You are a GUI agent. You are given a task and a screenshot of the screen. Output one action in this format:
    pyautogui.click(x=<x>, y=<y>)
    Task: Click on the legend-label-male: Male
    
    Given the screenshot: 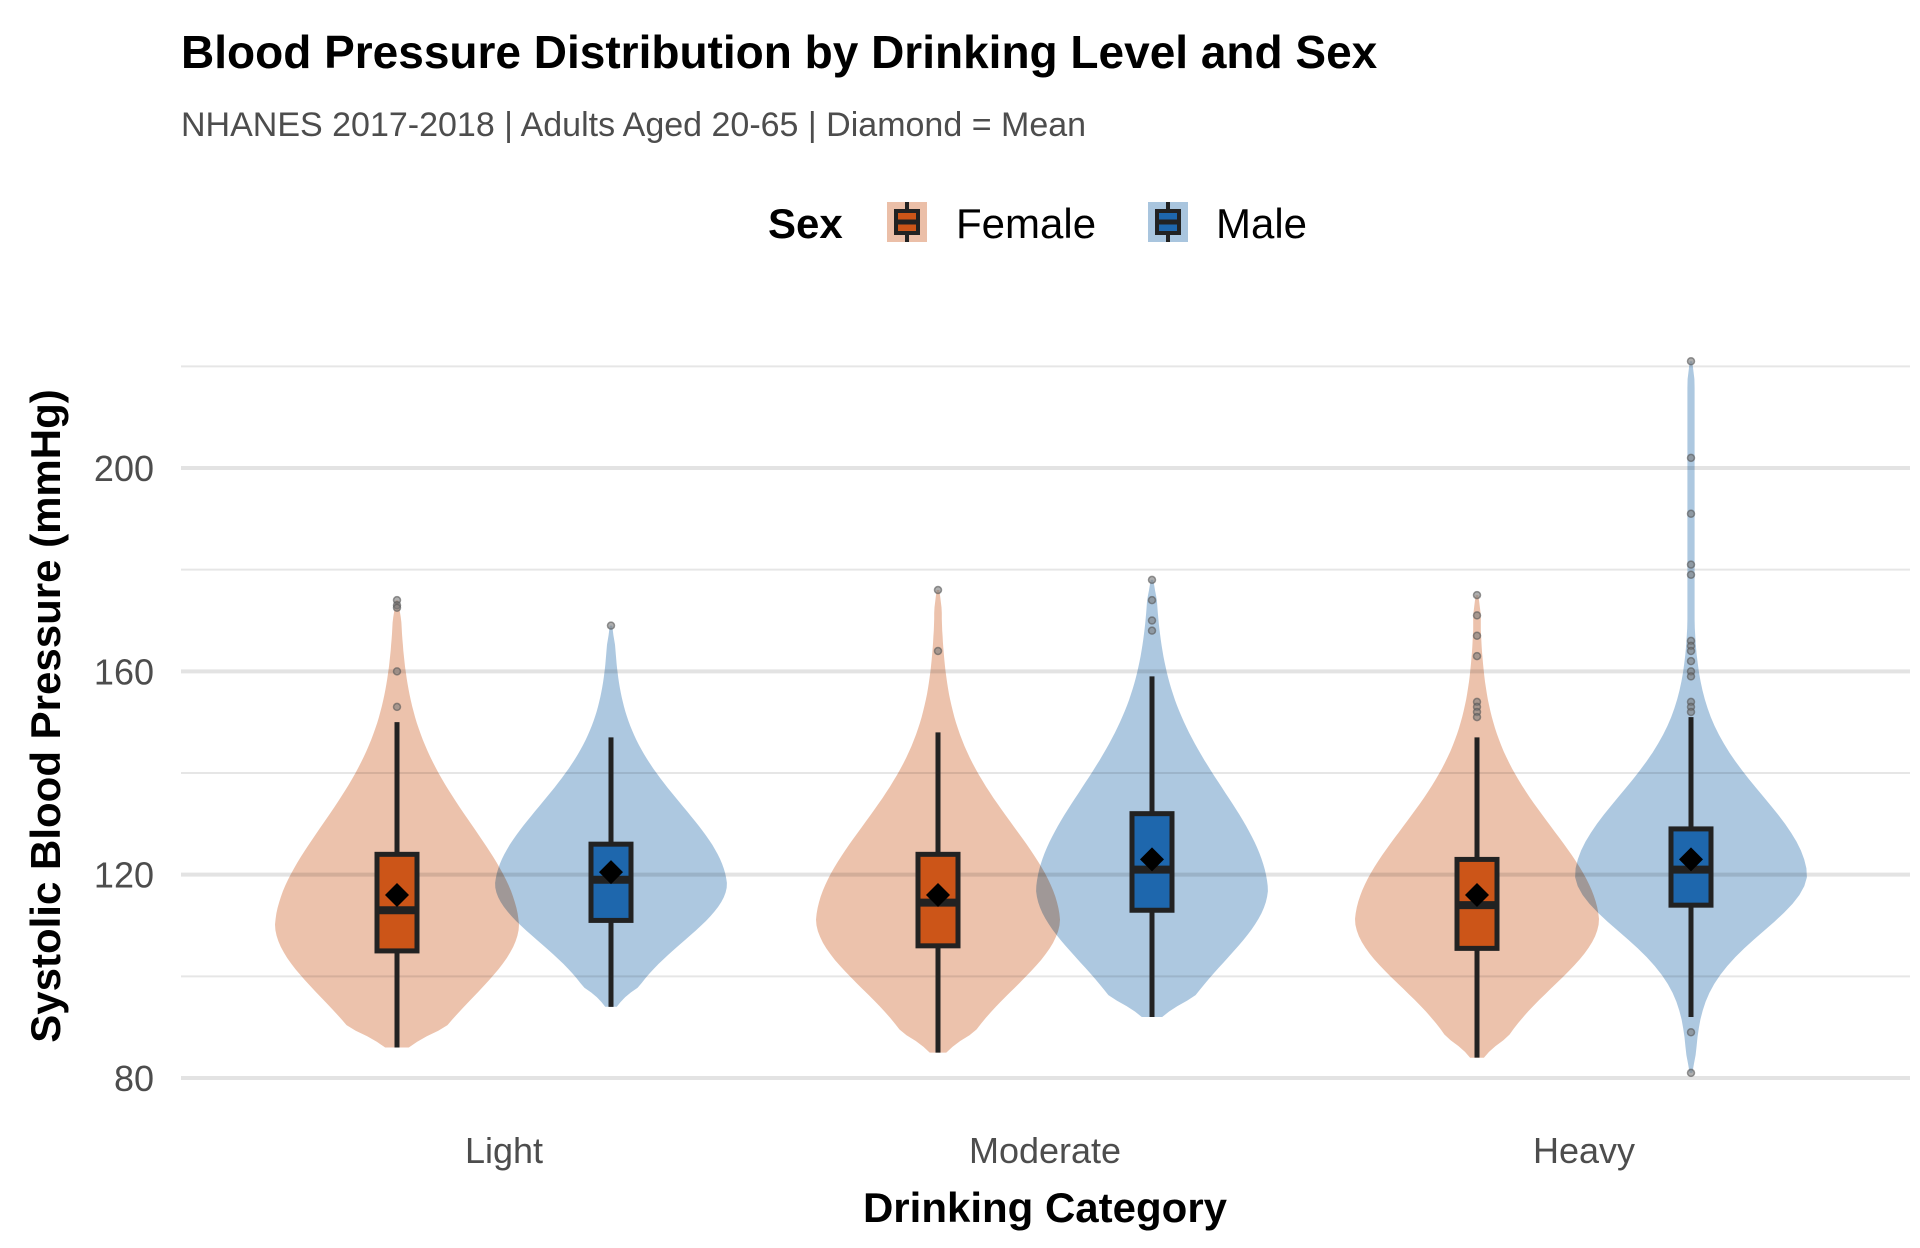 What is the action you would take?
    pyautogui.click(x=1261, y=223)
    